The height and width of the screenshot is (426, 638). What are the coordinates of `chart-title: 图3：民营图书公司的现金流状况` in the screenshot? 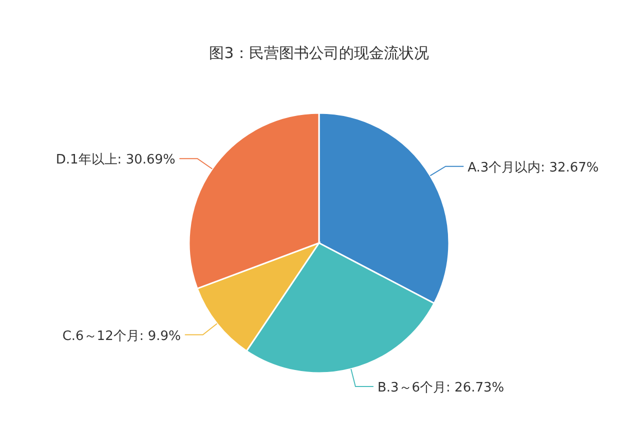 It's located at (319, 53).